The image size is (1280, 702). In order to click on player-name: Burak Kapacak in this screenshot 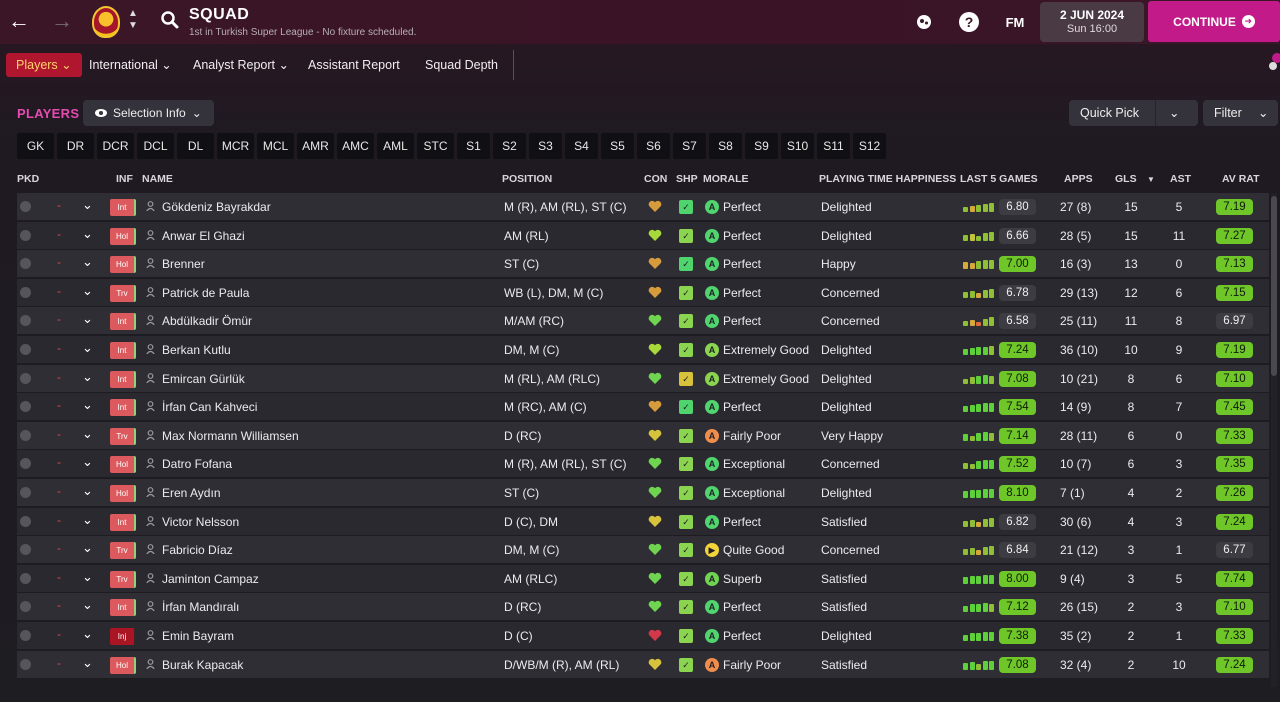, I will do `click(203, 664)`.